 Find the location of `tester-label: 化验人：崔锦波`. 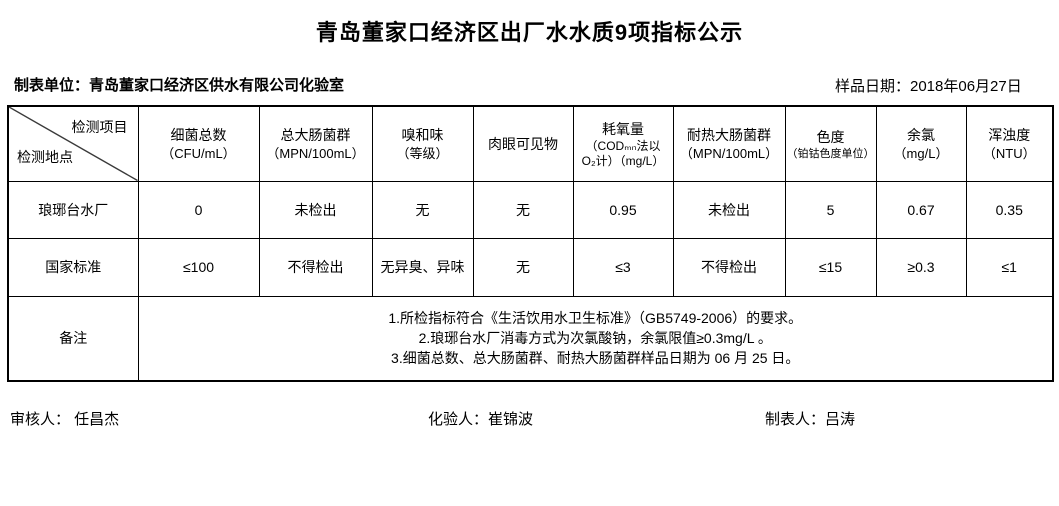

tester-label: 化验人：崔锦波 is located at coordinates (481, 419).